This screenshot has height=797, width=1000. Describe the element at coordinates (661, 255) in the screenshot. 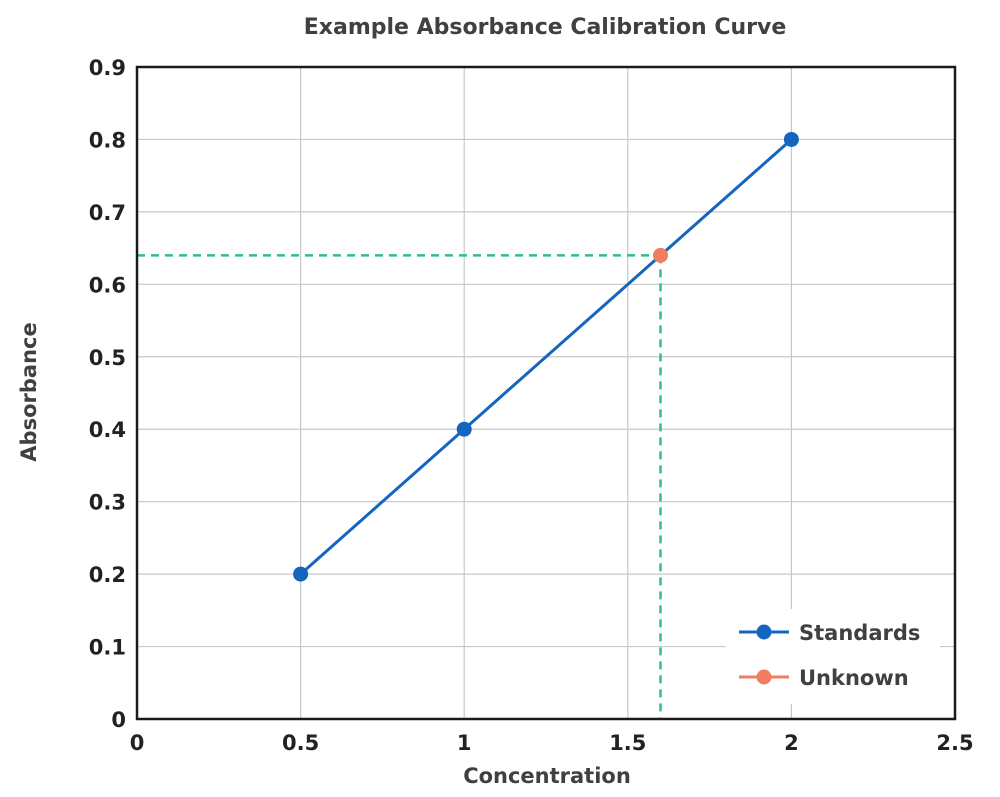

I see `data-point-unknown` at that location.